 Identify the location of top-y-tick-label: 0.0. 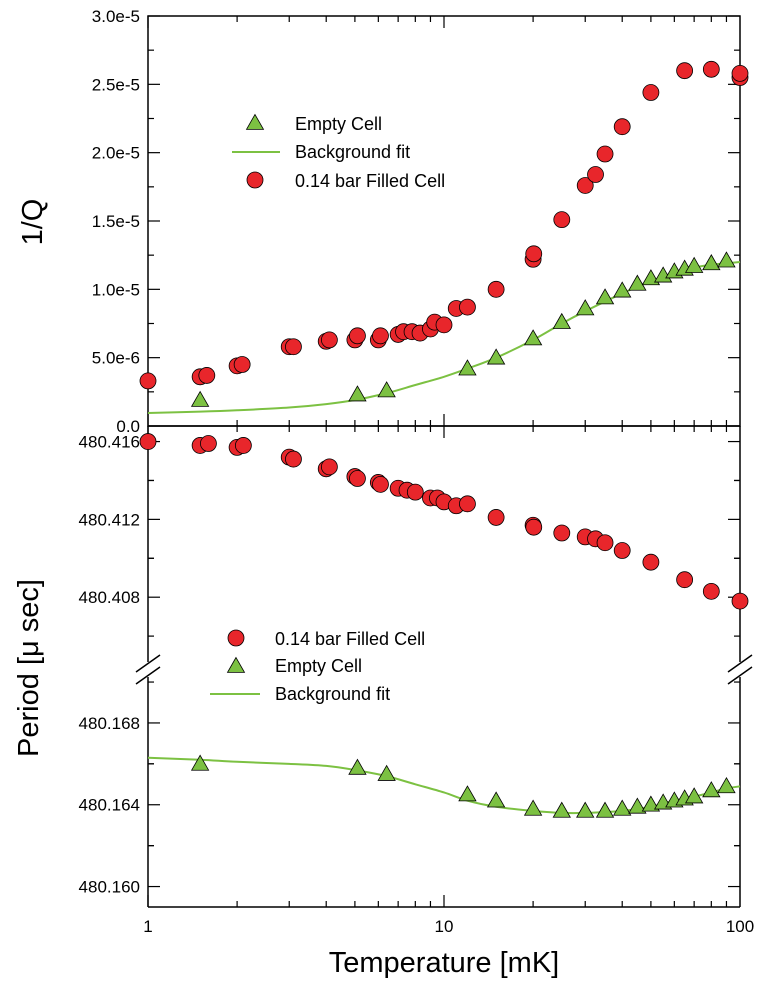
(128, 426).